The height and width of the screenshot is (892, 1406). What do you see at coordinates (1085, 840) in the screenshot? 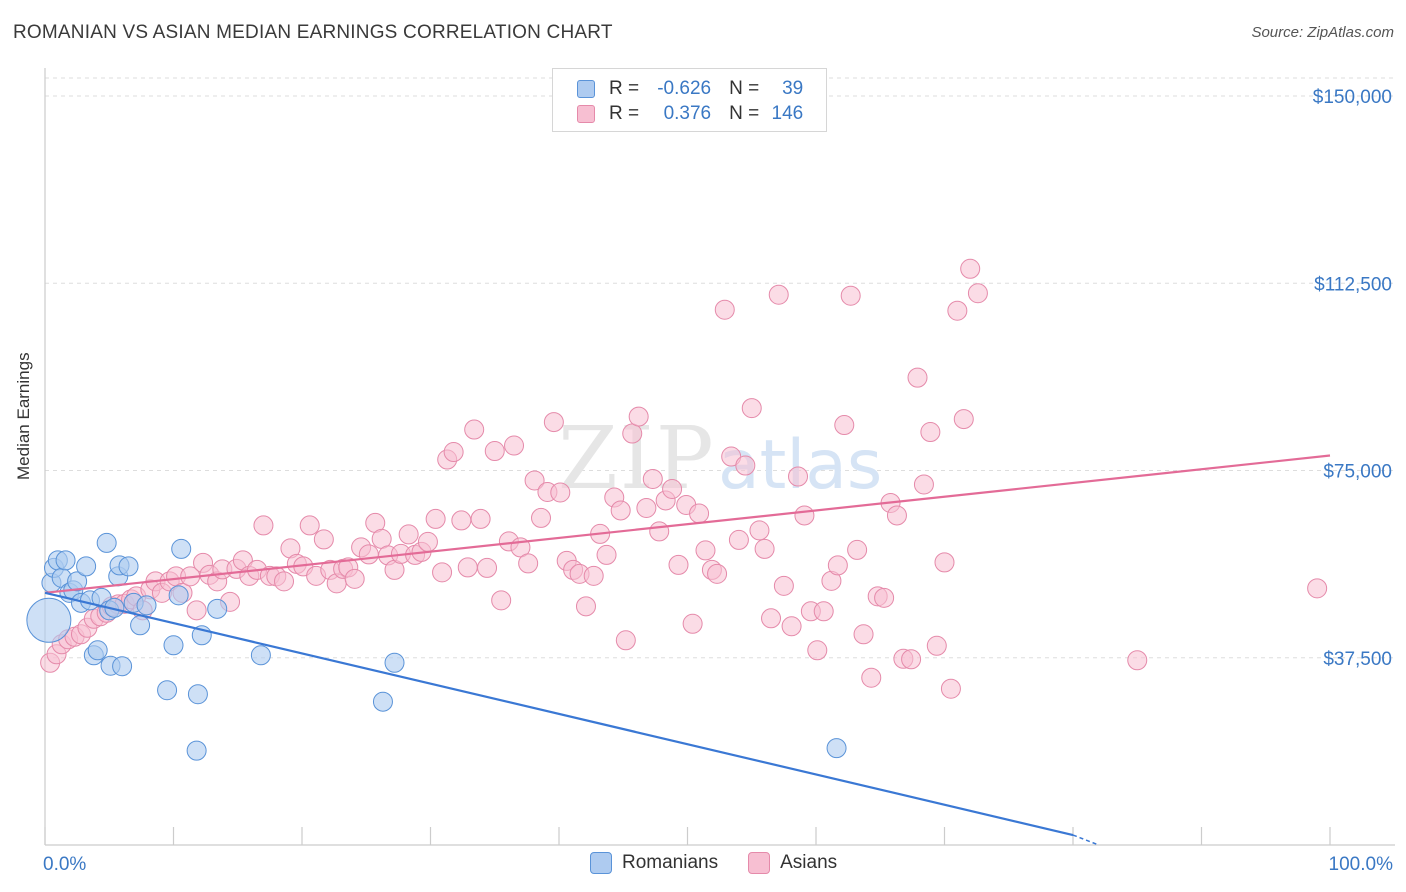
I see `romanians-trend-extension` at bounding box center [1085, 840].